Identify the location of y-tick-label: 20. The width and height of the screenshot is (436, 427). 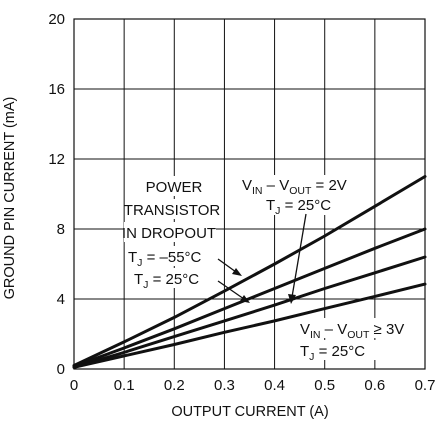
(56, 19).